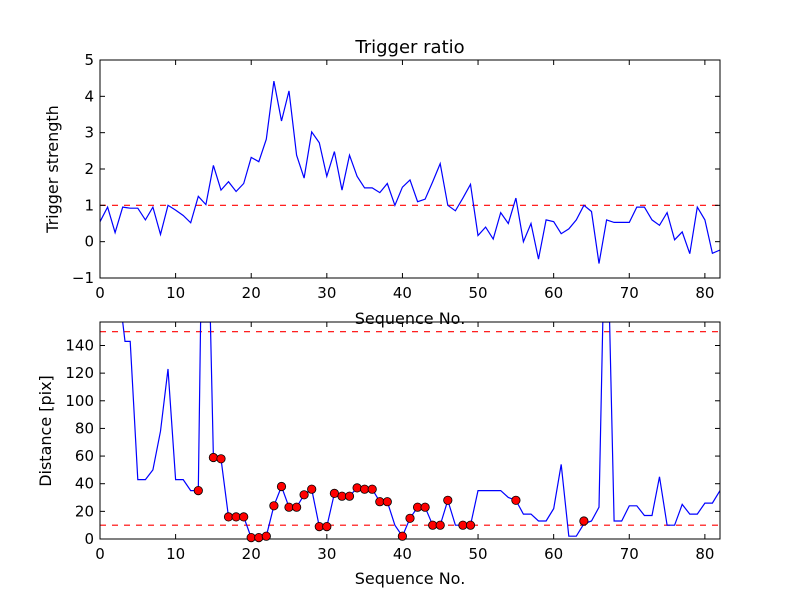  What do you see at coordinates (89, 60) in the screenshot?
I see `top-y-tick-label: 5` at bounding box center [89, 60].